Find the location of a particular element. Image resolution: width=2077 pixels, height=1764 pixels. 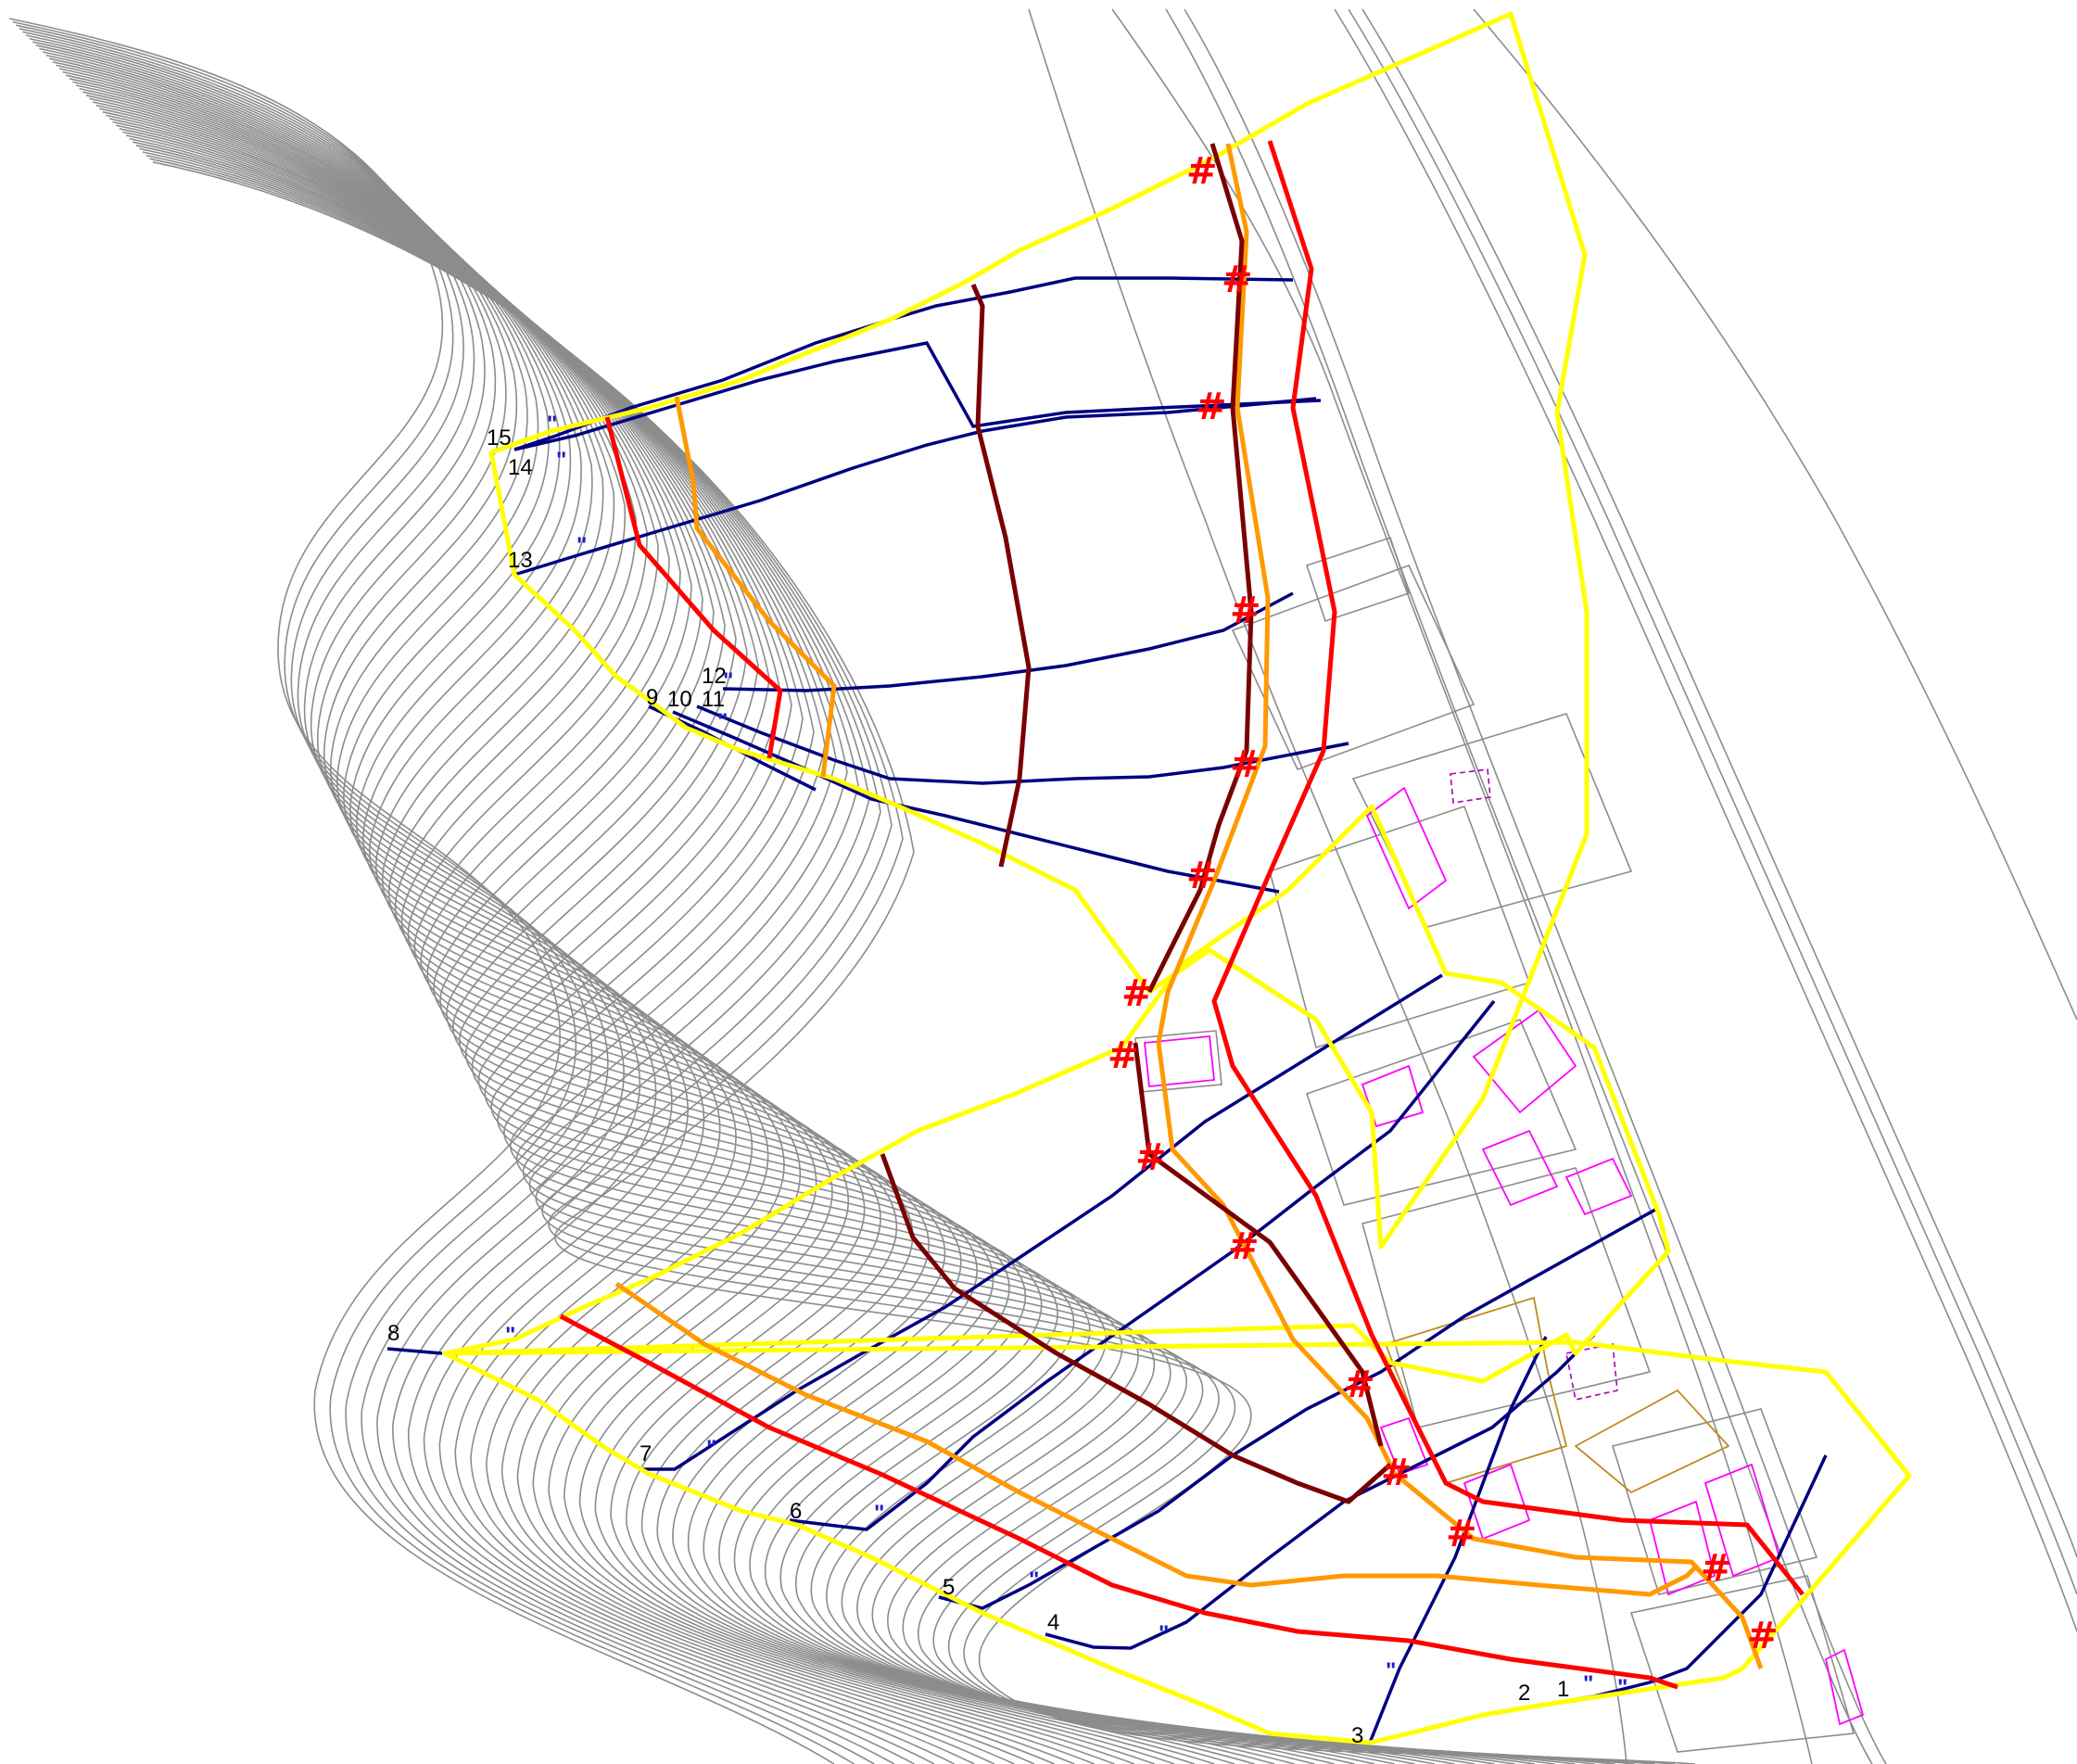

red-line-lower is located at coordinates (1118, 1502).